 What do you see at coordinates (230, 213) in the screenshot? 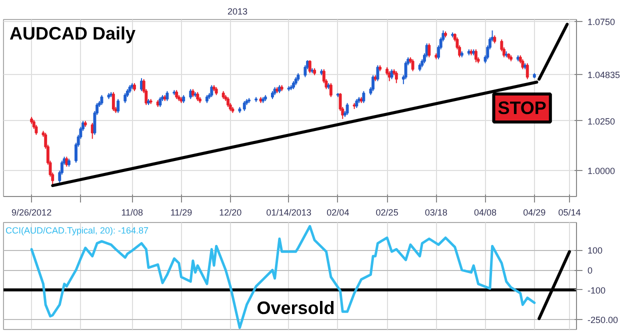
I see `x-tick-label: 12/20` at bounding box center [230, 213].